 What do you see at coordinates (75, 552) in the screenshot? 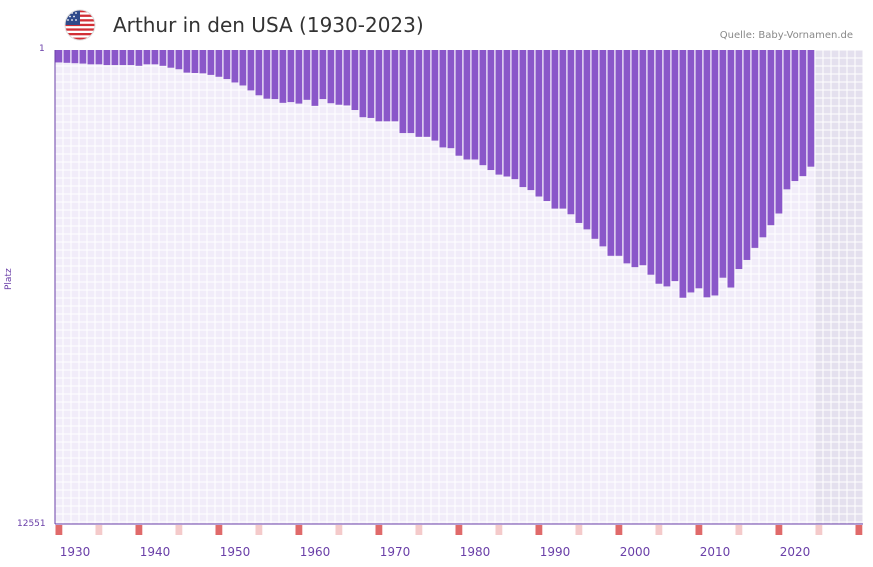
I see `x-tick-label: 1930` at bounding box center [75, 552].